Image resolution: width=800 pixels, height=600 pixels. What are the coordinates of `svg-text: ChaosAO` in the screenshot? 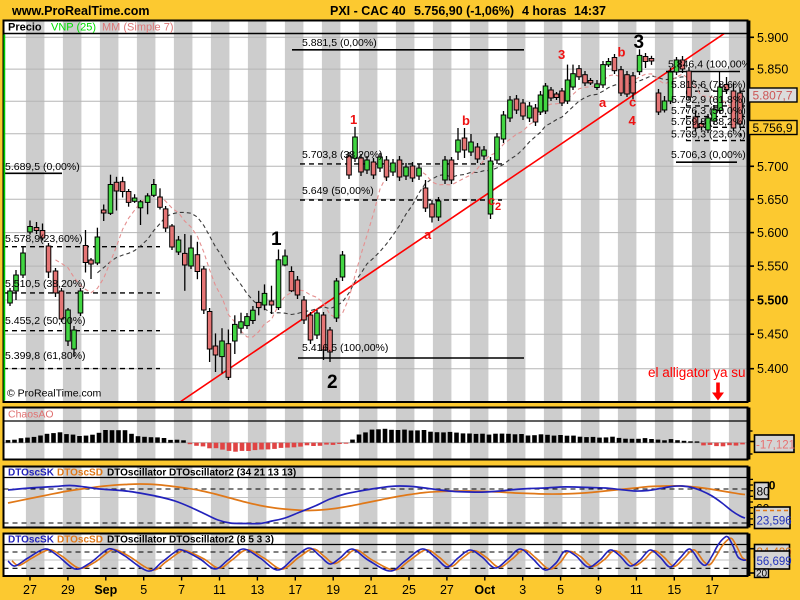 It's located at (31, 415).